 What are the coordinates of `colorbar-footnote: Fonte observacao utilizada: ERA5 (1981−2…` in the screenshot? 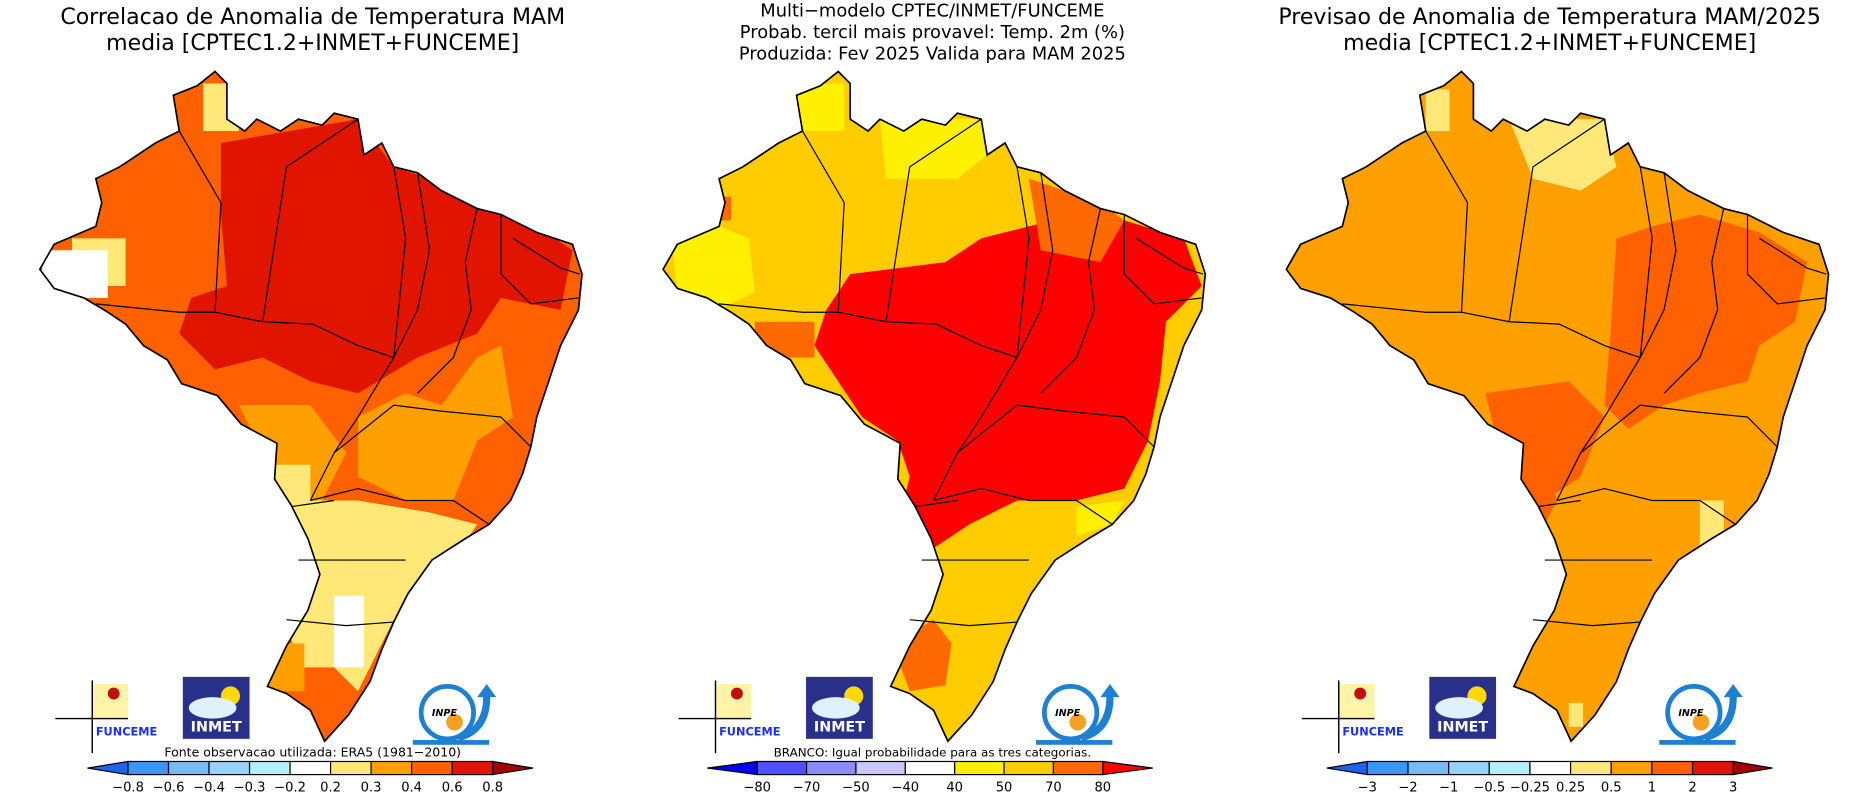 It's located at (312, 752).